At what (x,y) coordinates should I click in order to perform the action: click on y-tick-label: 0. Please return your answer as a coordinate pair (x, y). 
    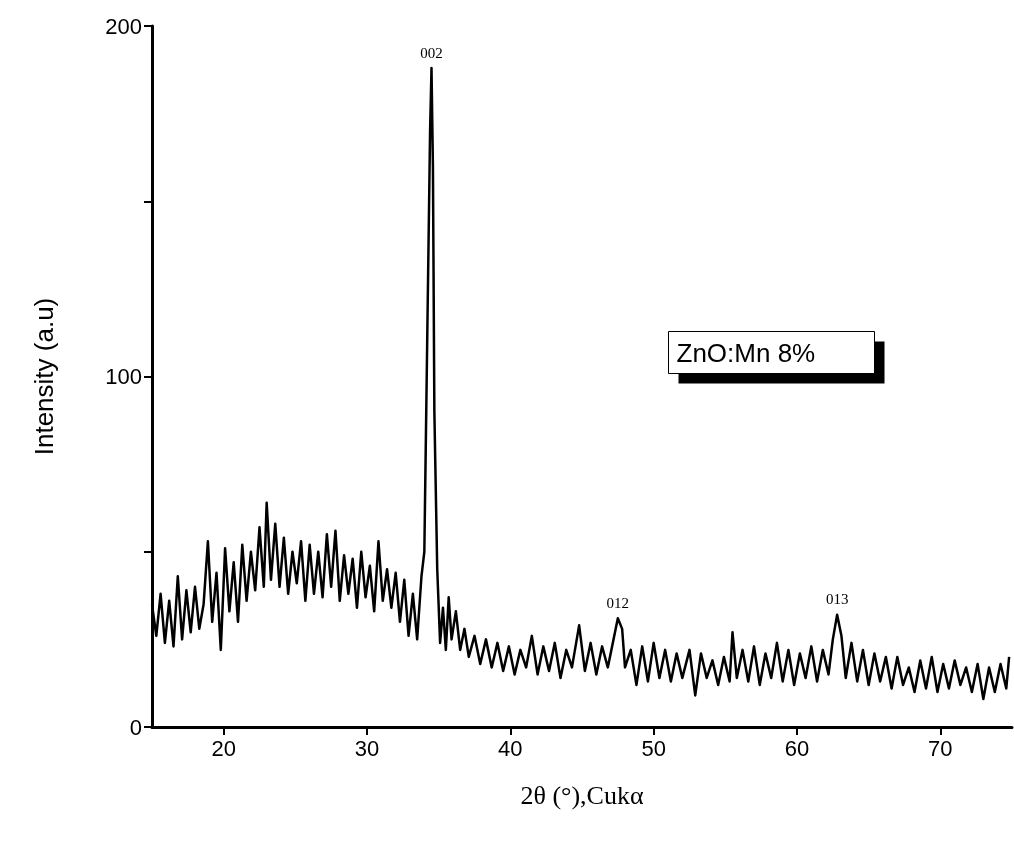
    Looking at the image, I should click on (135, 727).